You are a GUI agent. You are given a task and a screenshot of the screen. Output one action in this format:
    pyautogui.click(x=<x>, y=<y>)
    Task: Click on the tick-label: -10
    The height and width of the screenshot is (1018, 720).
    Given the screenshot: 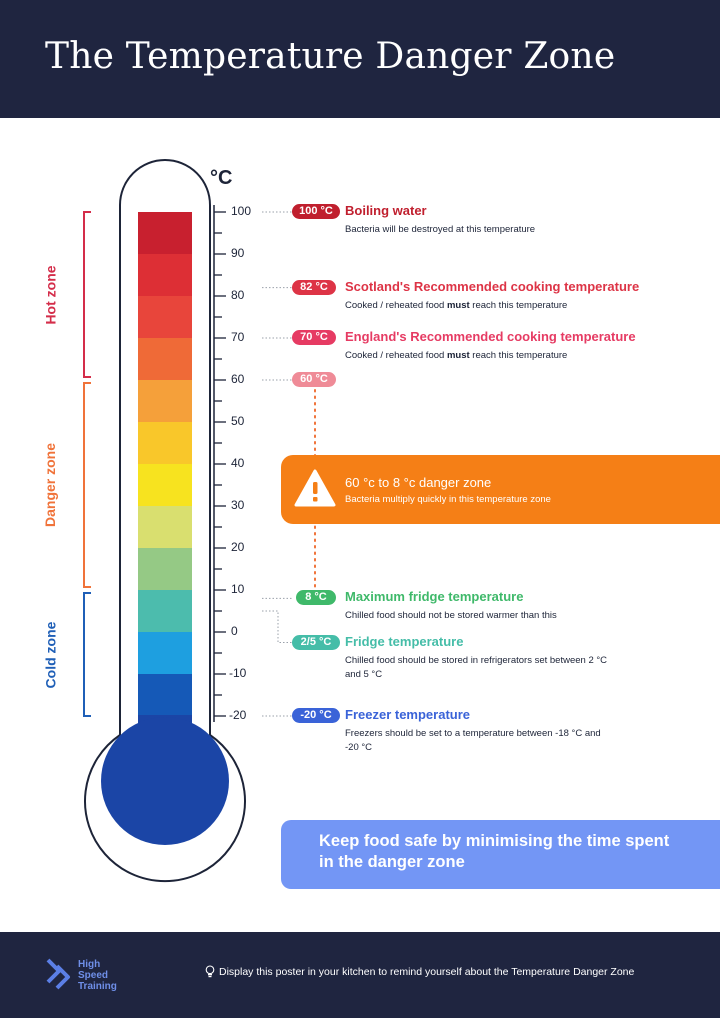 What is the action you would take?
    pyautogui.click(x=238, y=673)
    